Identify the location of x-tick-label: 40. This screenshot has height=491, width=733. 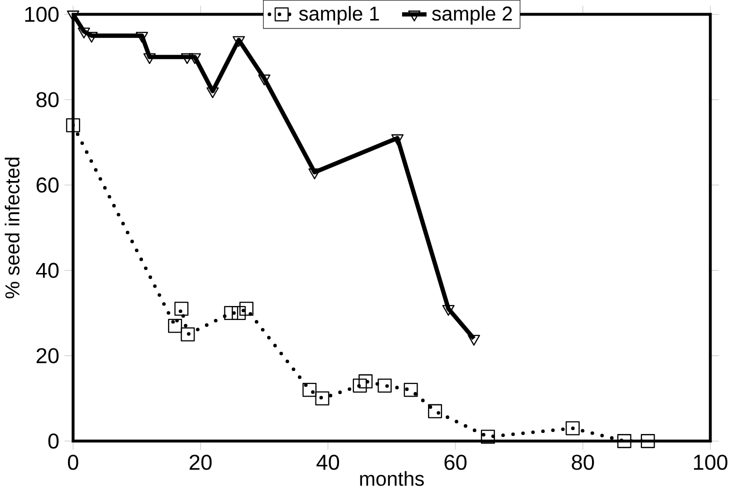
(328, 462).